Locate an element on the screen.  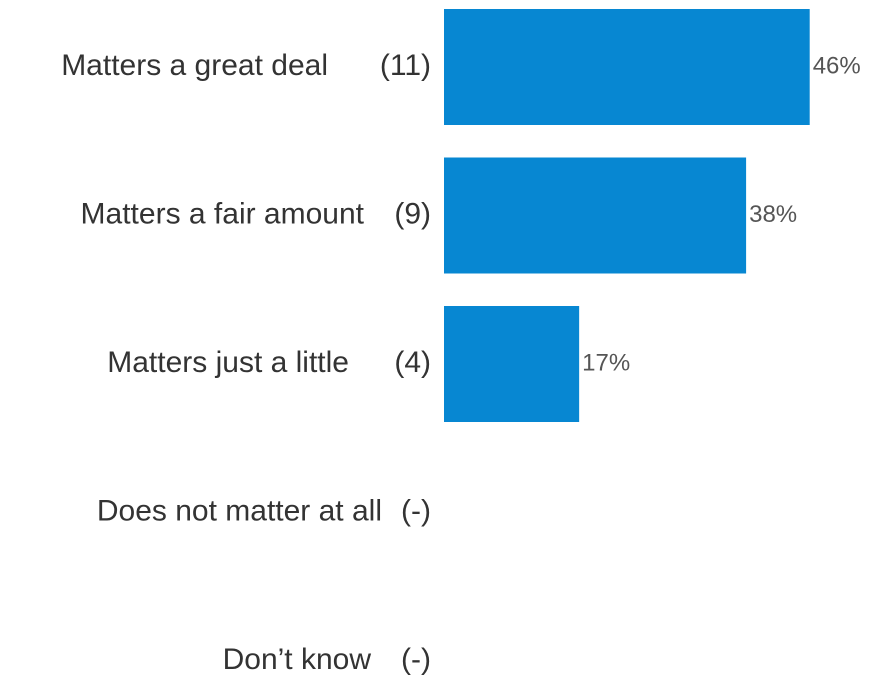
count-label: (9) is located at coordinates (412, 213).